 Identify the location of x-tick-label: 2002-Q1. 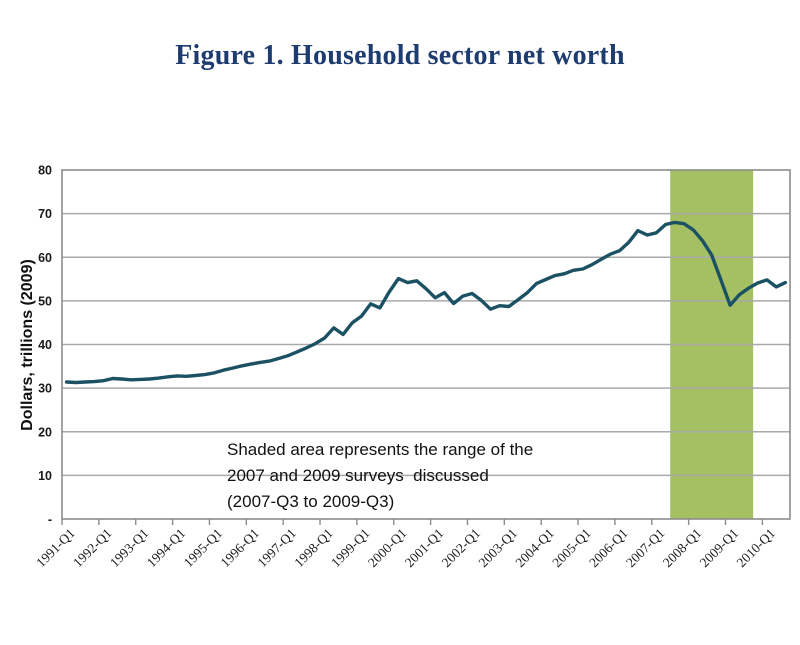
(461, 548).